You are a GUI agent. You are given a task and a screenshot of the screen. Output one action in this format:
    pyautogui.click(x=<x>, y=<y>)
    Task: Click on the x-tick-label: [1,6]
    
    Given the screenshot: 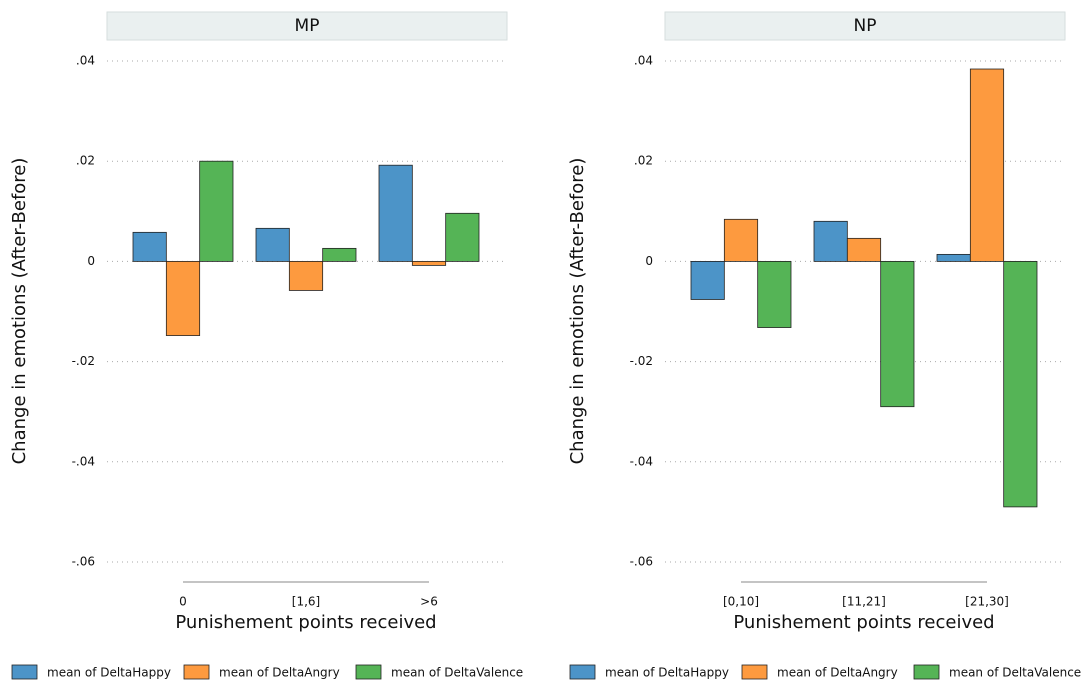 What is the action you would take?
    pyautogui.click(x=306, y=602)
    